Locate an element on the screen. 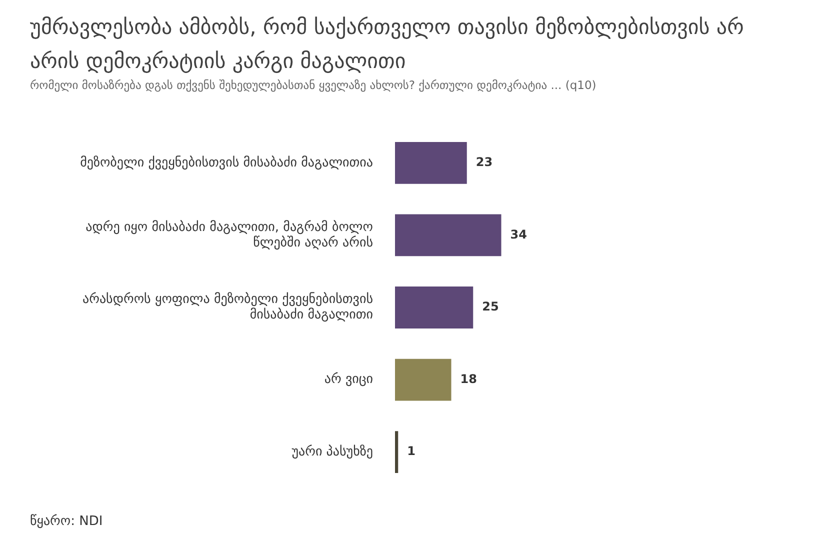  data-label: 34 is located at coordinates (518, 234).